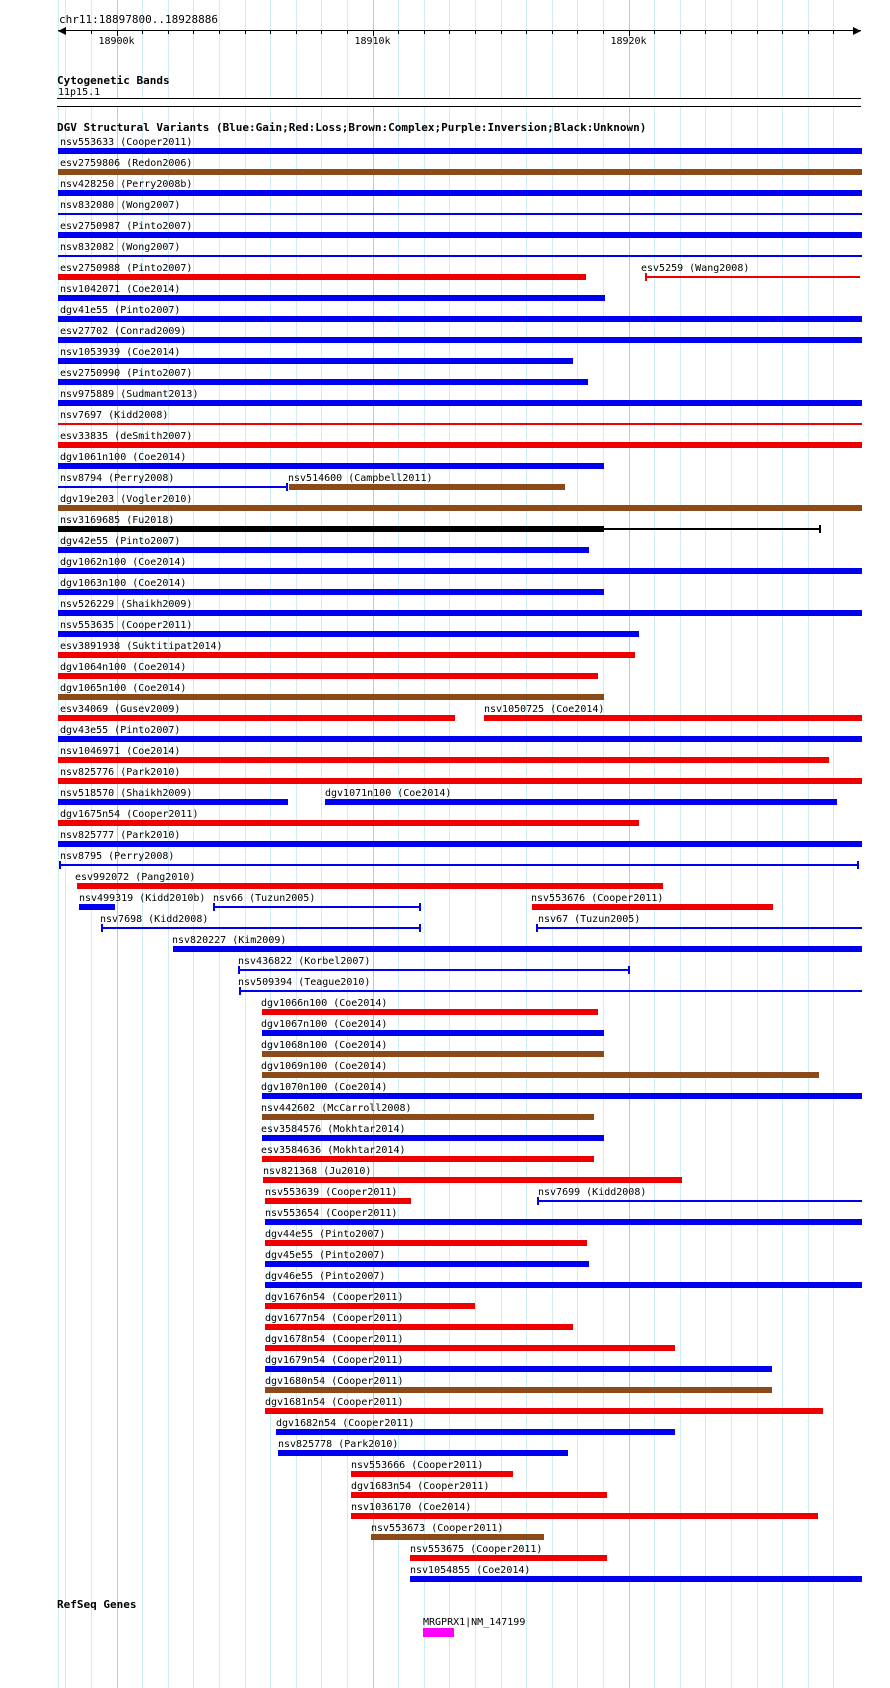  What do you see at coordinates (126, 499) in the screenshot?
I see `variant-label: dgv19e203 (Vogler2010)` at bounding box center [126, 499].